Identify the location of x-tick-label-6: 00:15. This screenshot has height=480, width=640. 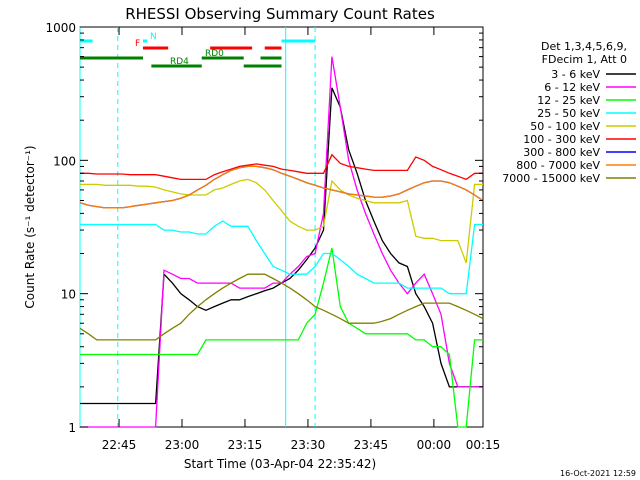
(483, 445).